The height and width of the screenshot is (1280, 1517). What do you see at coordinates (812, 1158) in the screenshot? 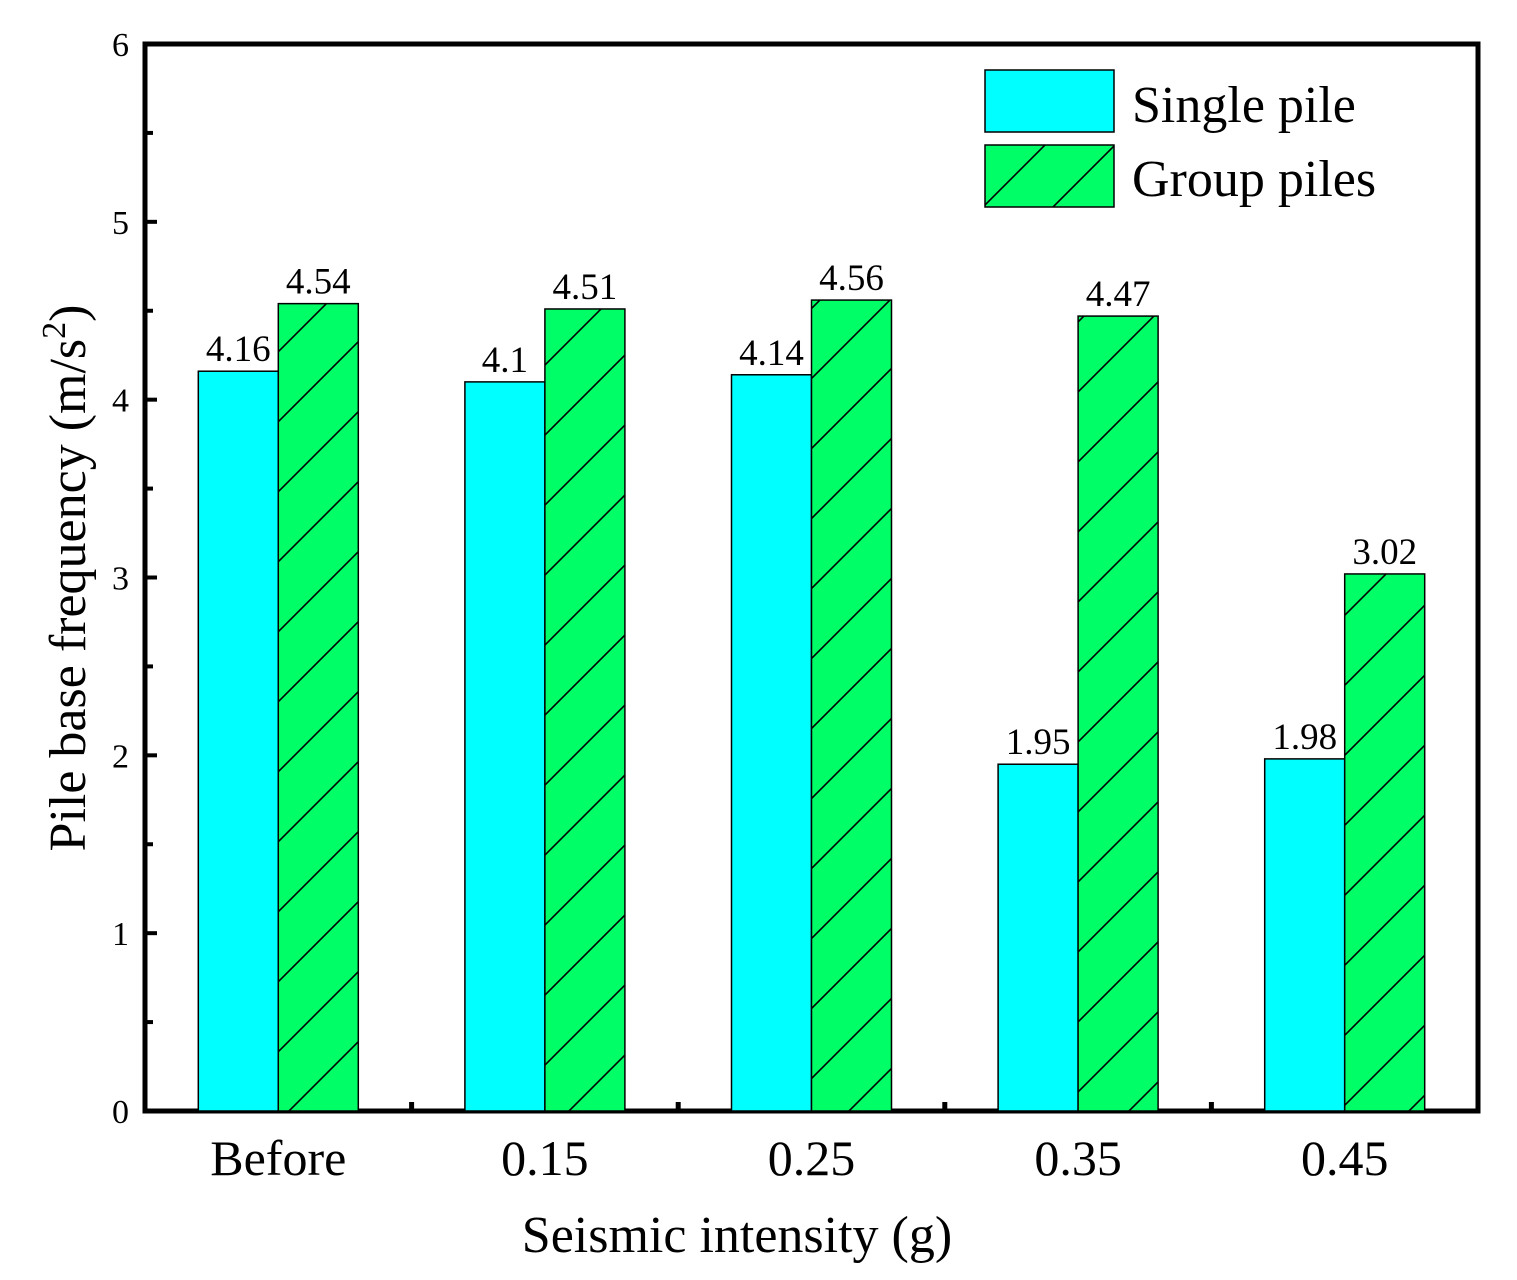
I see `x-category-label: 0.25` at bounding box center [812, 1158].